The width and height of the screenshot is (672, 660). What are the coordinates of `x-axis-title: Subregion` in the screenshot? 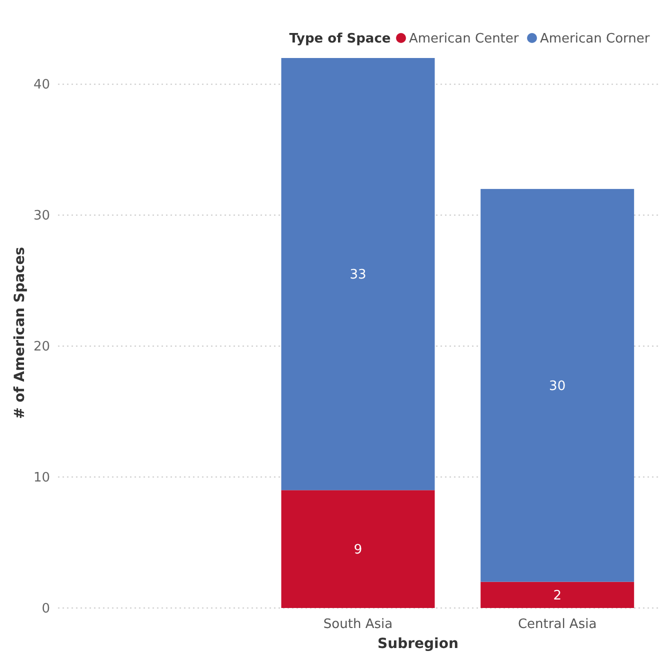 It's located at (418, 644).